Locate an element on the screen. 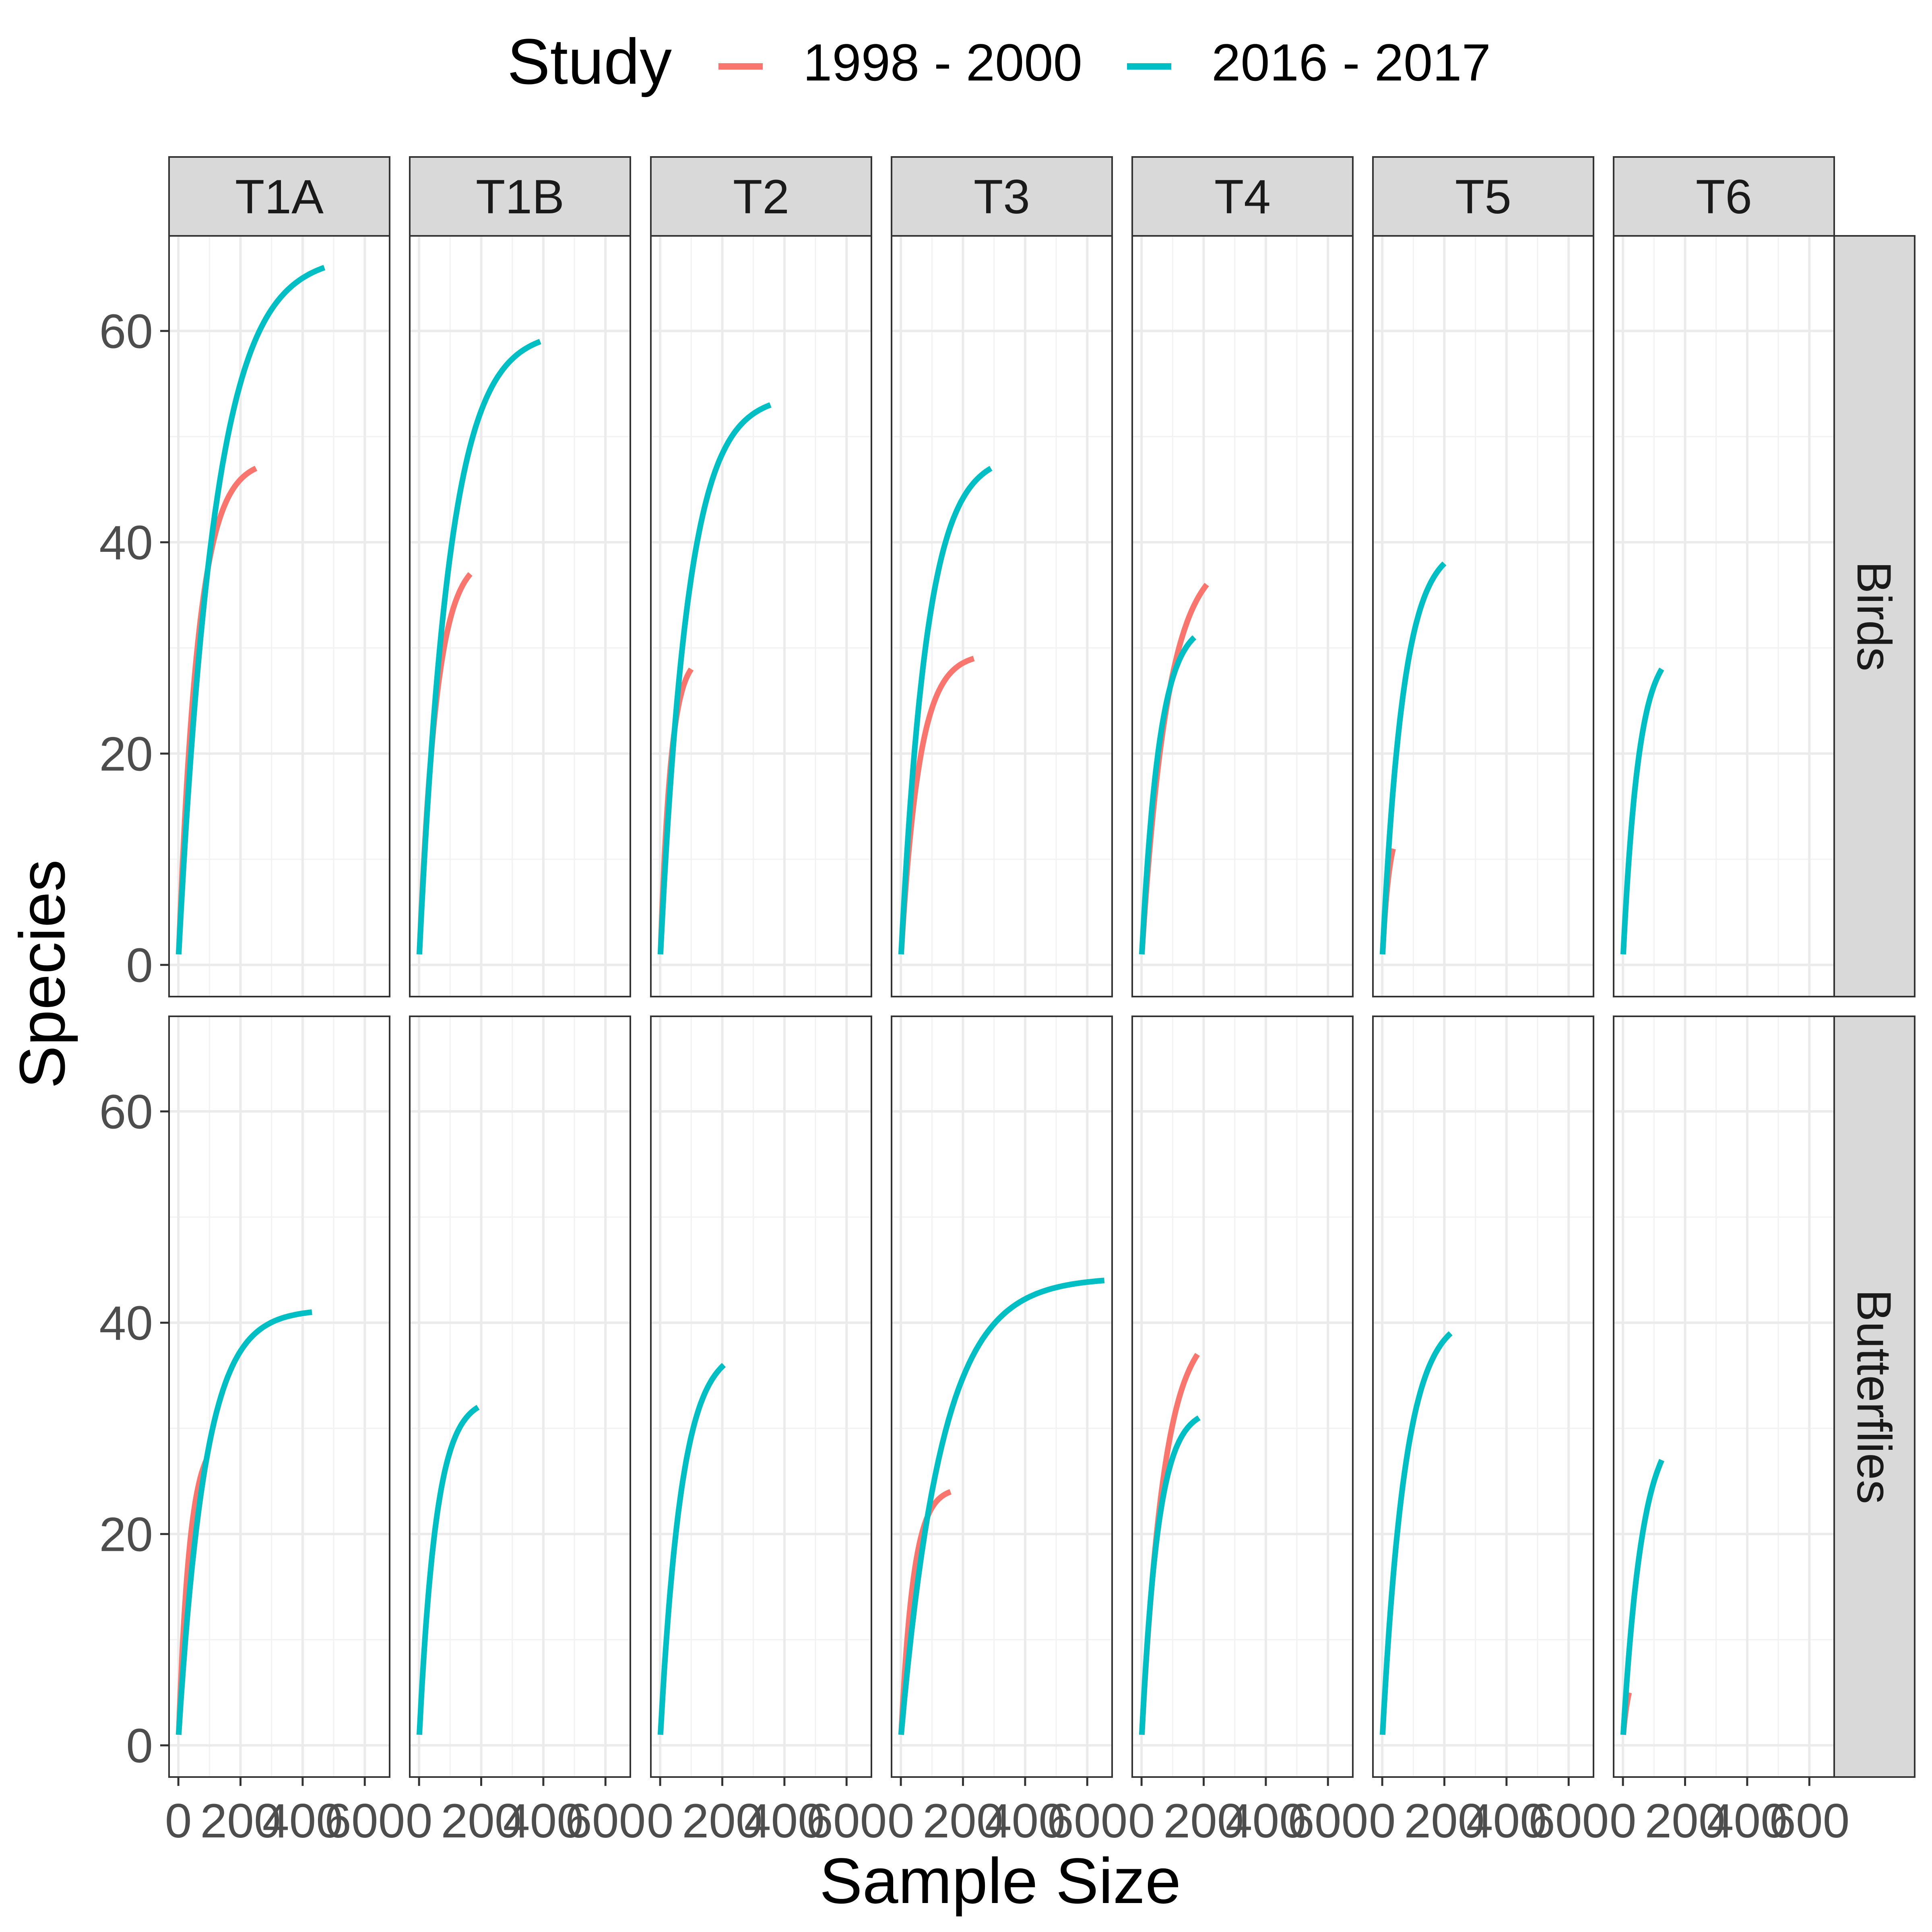 The image size is (1932, 1932). strip-label-t1b: T1B is located at coordinates (520, 197).